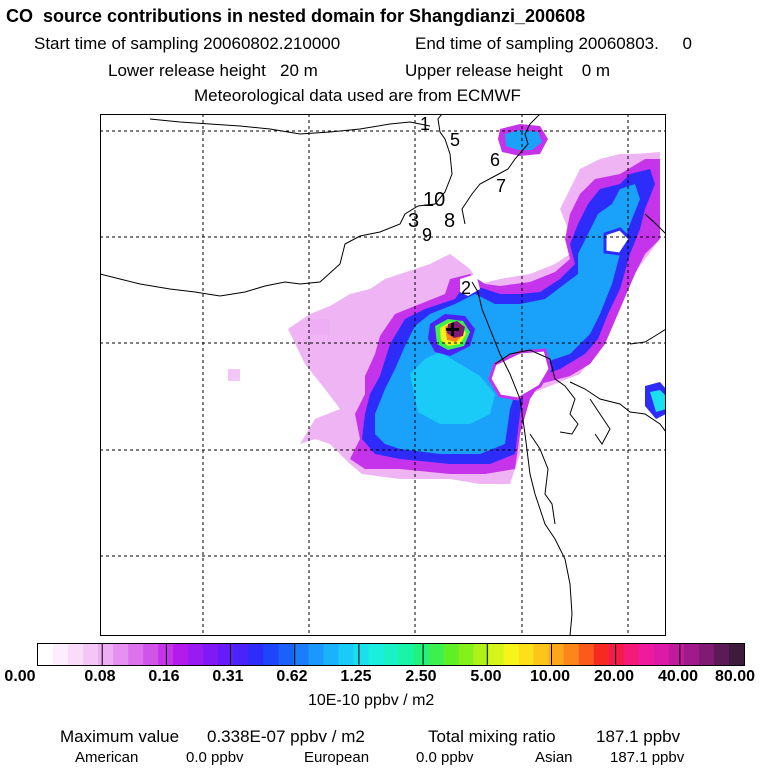 This screenshot has height=768, width=768. I want to click on release-label: 6, so click(495, 160).